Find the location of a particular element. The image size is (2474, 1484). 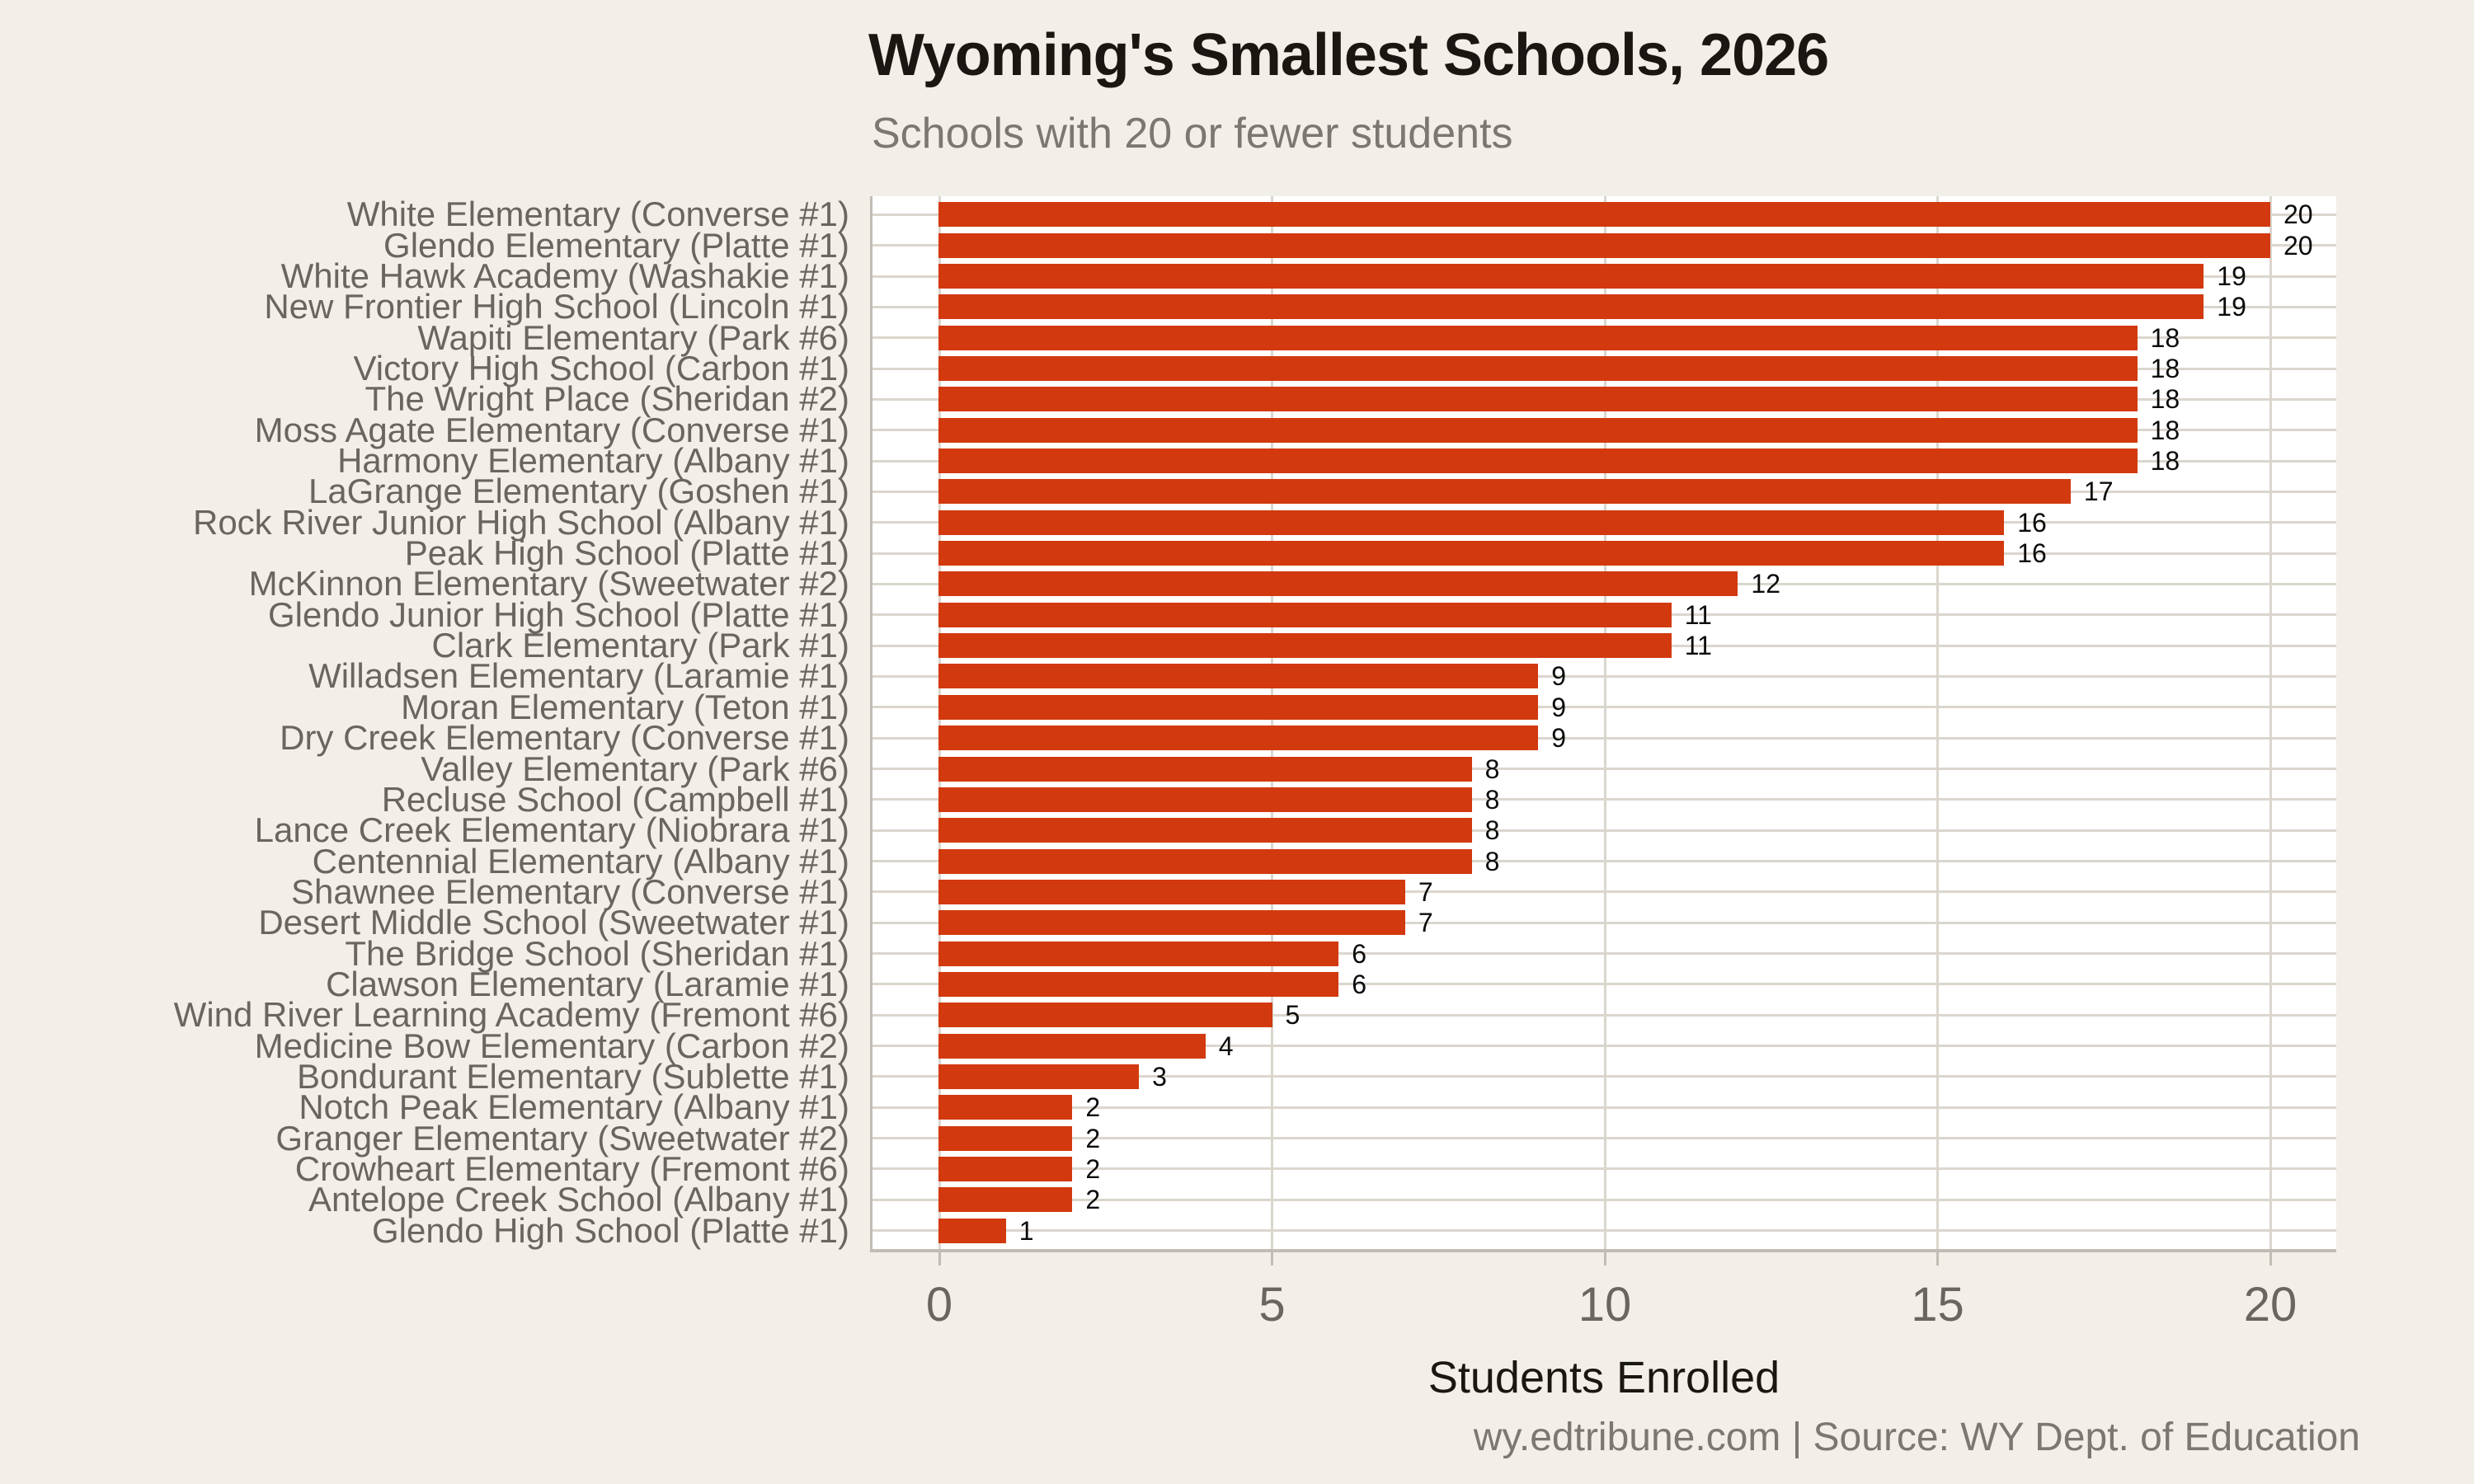

x-axis-line is located at coordinates (1603, 1250).